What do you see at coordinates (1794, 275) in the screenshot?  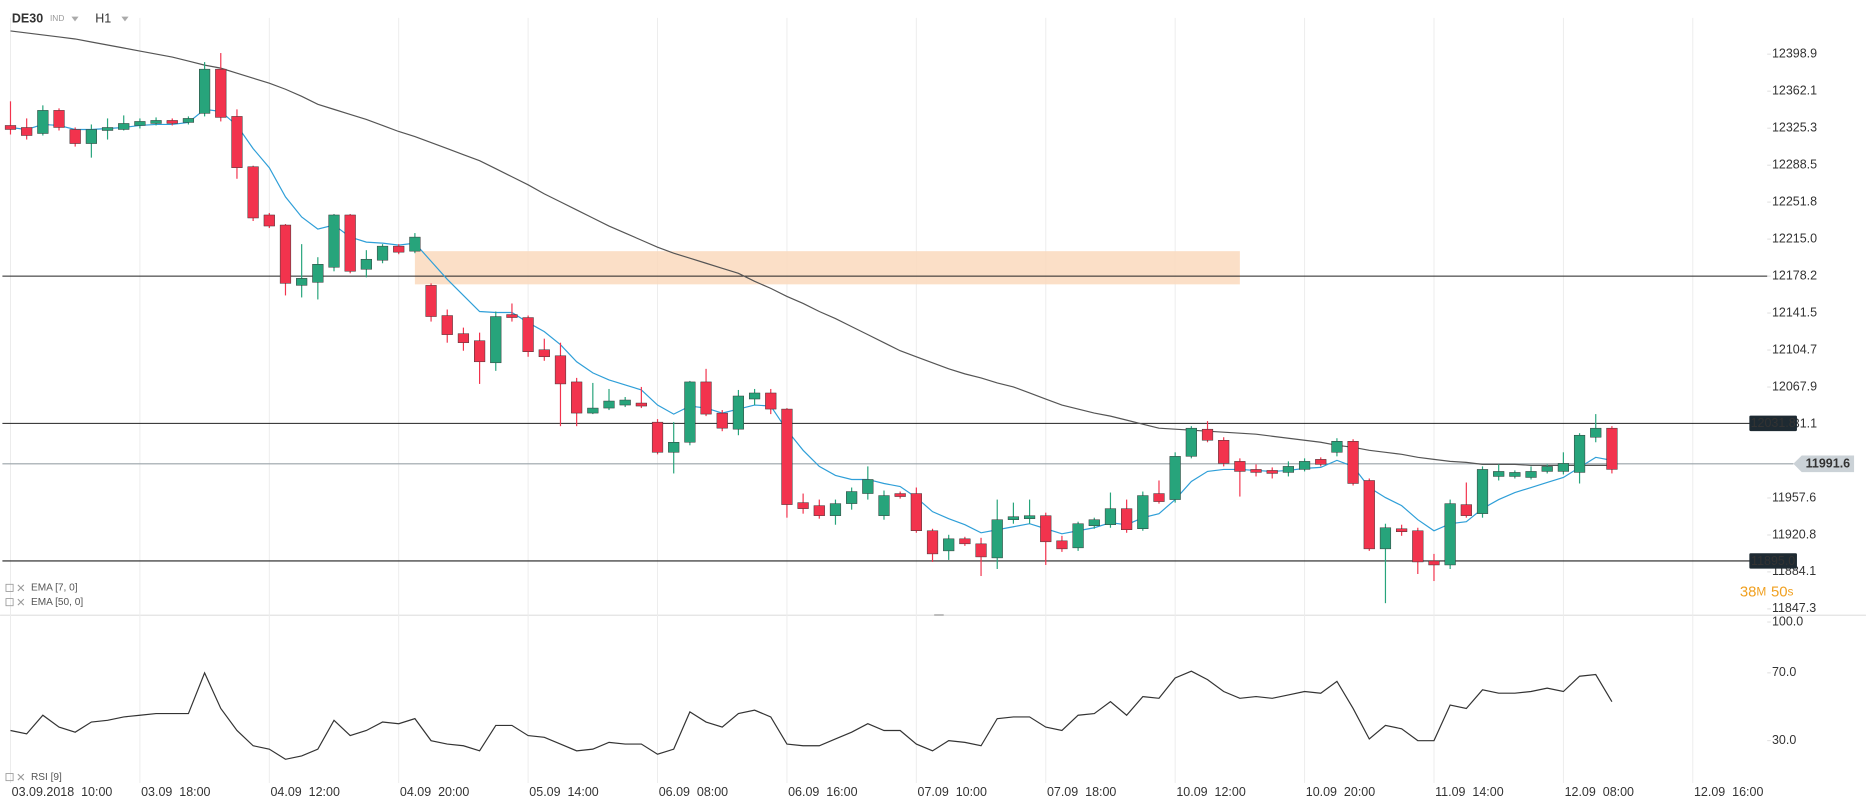 I see `y-tick-label: 12178.2` at bounding box center [1794, 275].